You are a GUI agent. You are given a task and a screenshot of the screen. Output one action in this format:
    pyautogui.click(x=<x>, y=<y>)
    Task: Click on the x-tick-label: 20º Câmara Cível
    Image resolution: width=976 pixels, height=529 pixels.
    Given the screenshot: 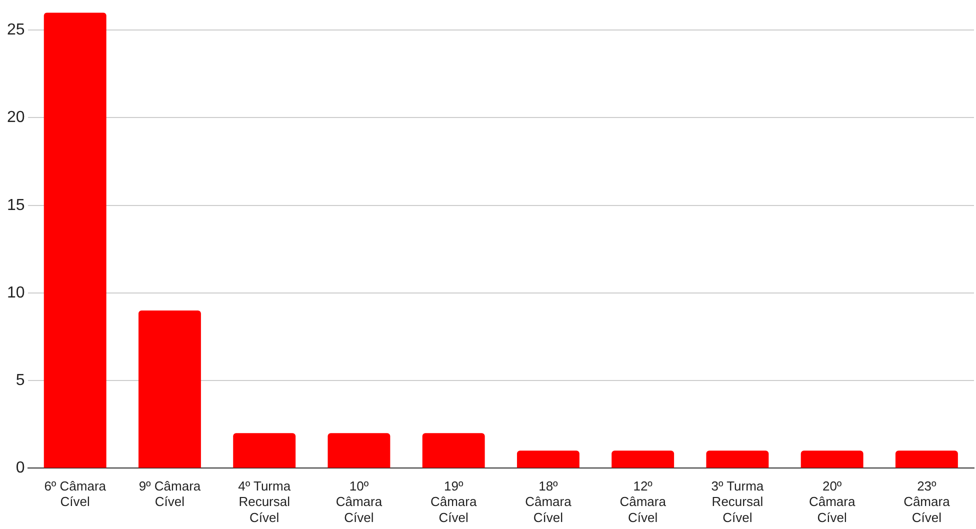 What is the action you would take?
    pyautogui.click(x=832, y=501)
    